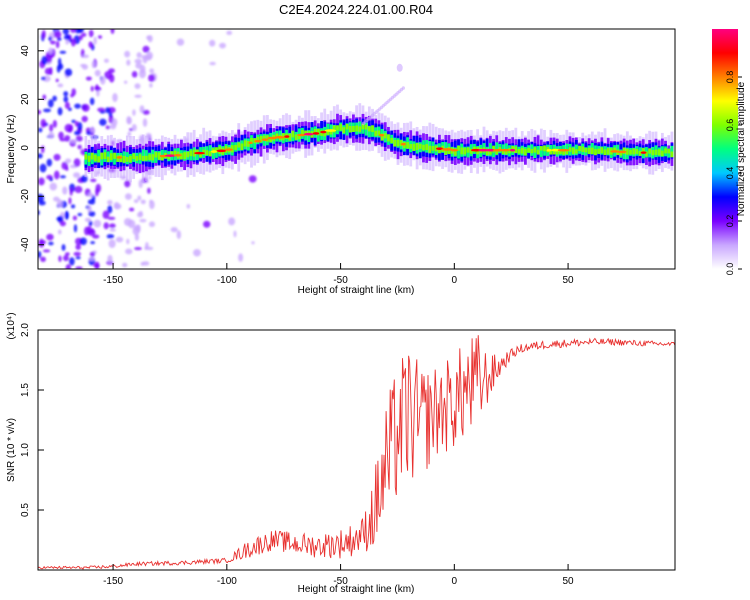 The height and width of the screenshot is (600, 750). I want to click on y-tick-label: 1.0, so click(25, 450).